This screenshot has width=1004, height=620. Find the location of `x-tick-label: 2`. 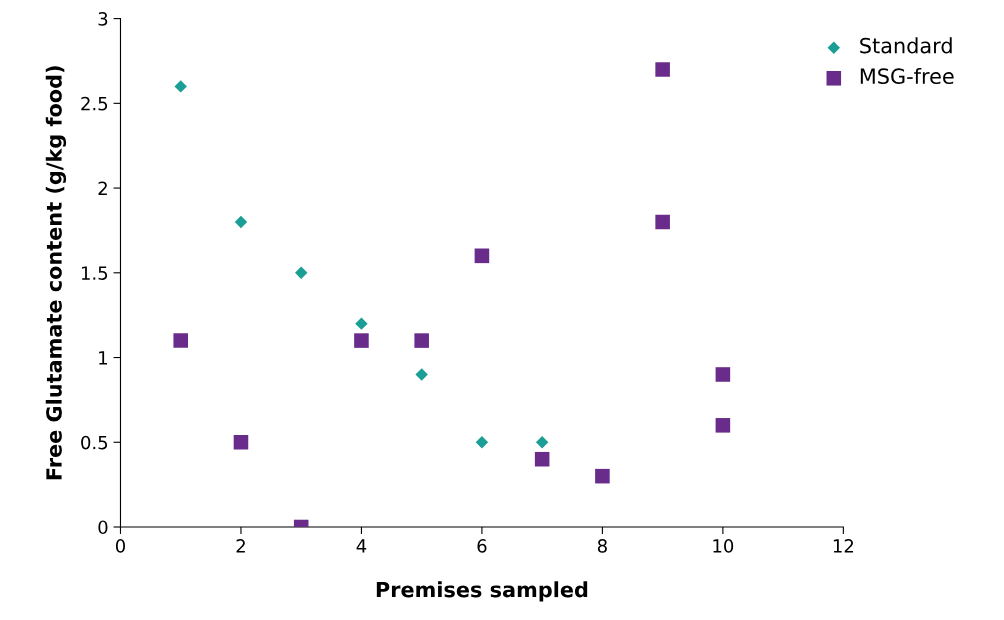

x-tick-label: 2 is located at coordinates (240, 546).